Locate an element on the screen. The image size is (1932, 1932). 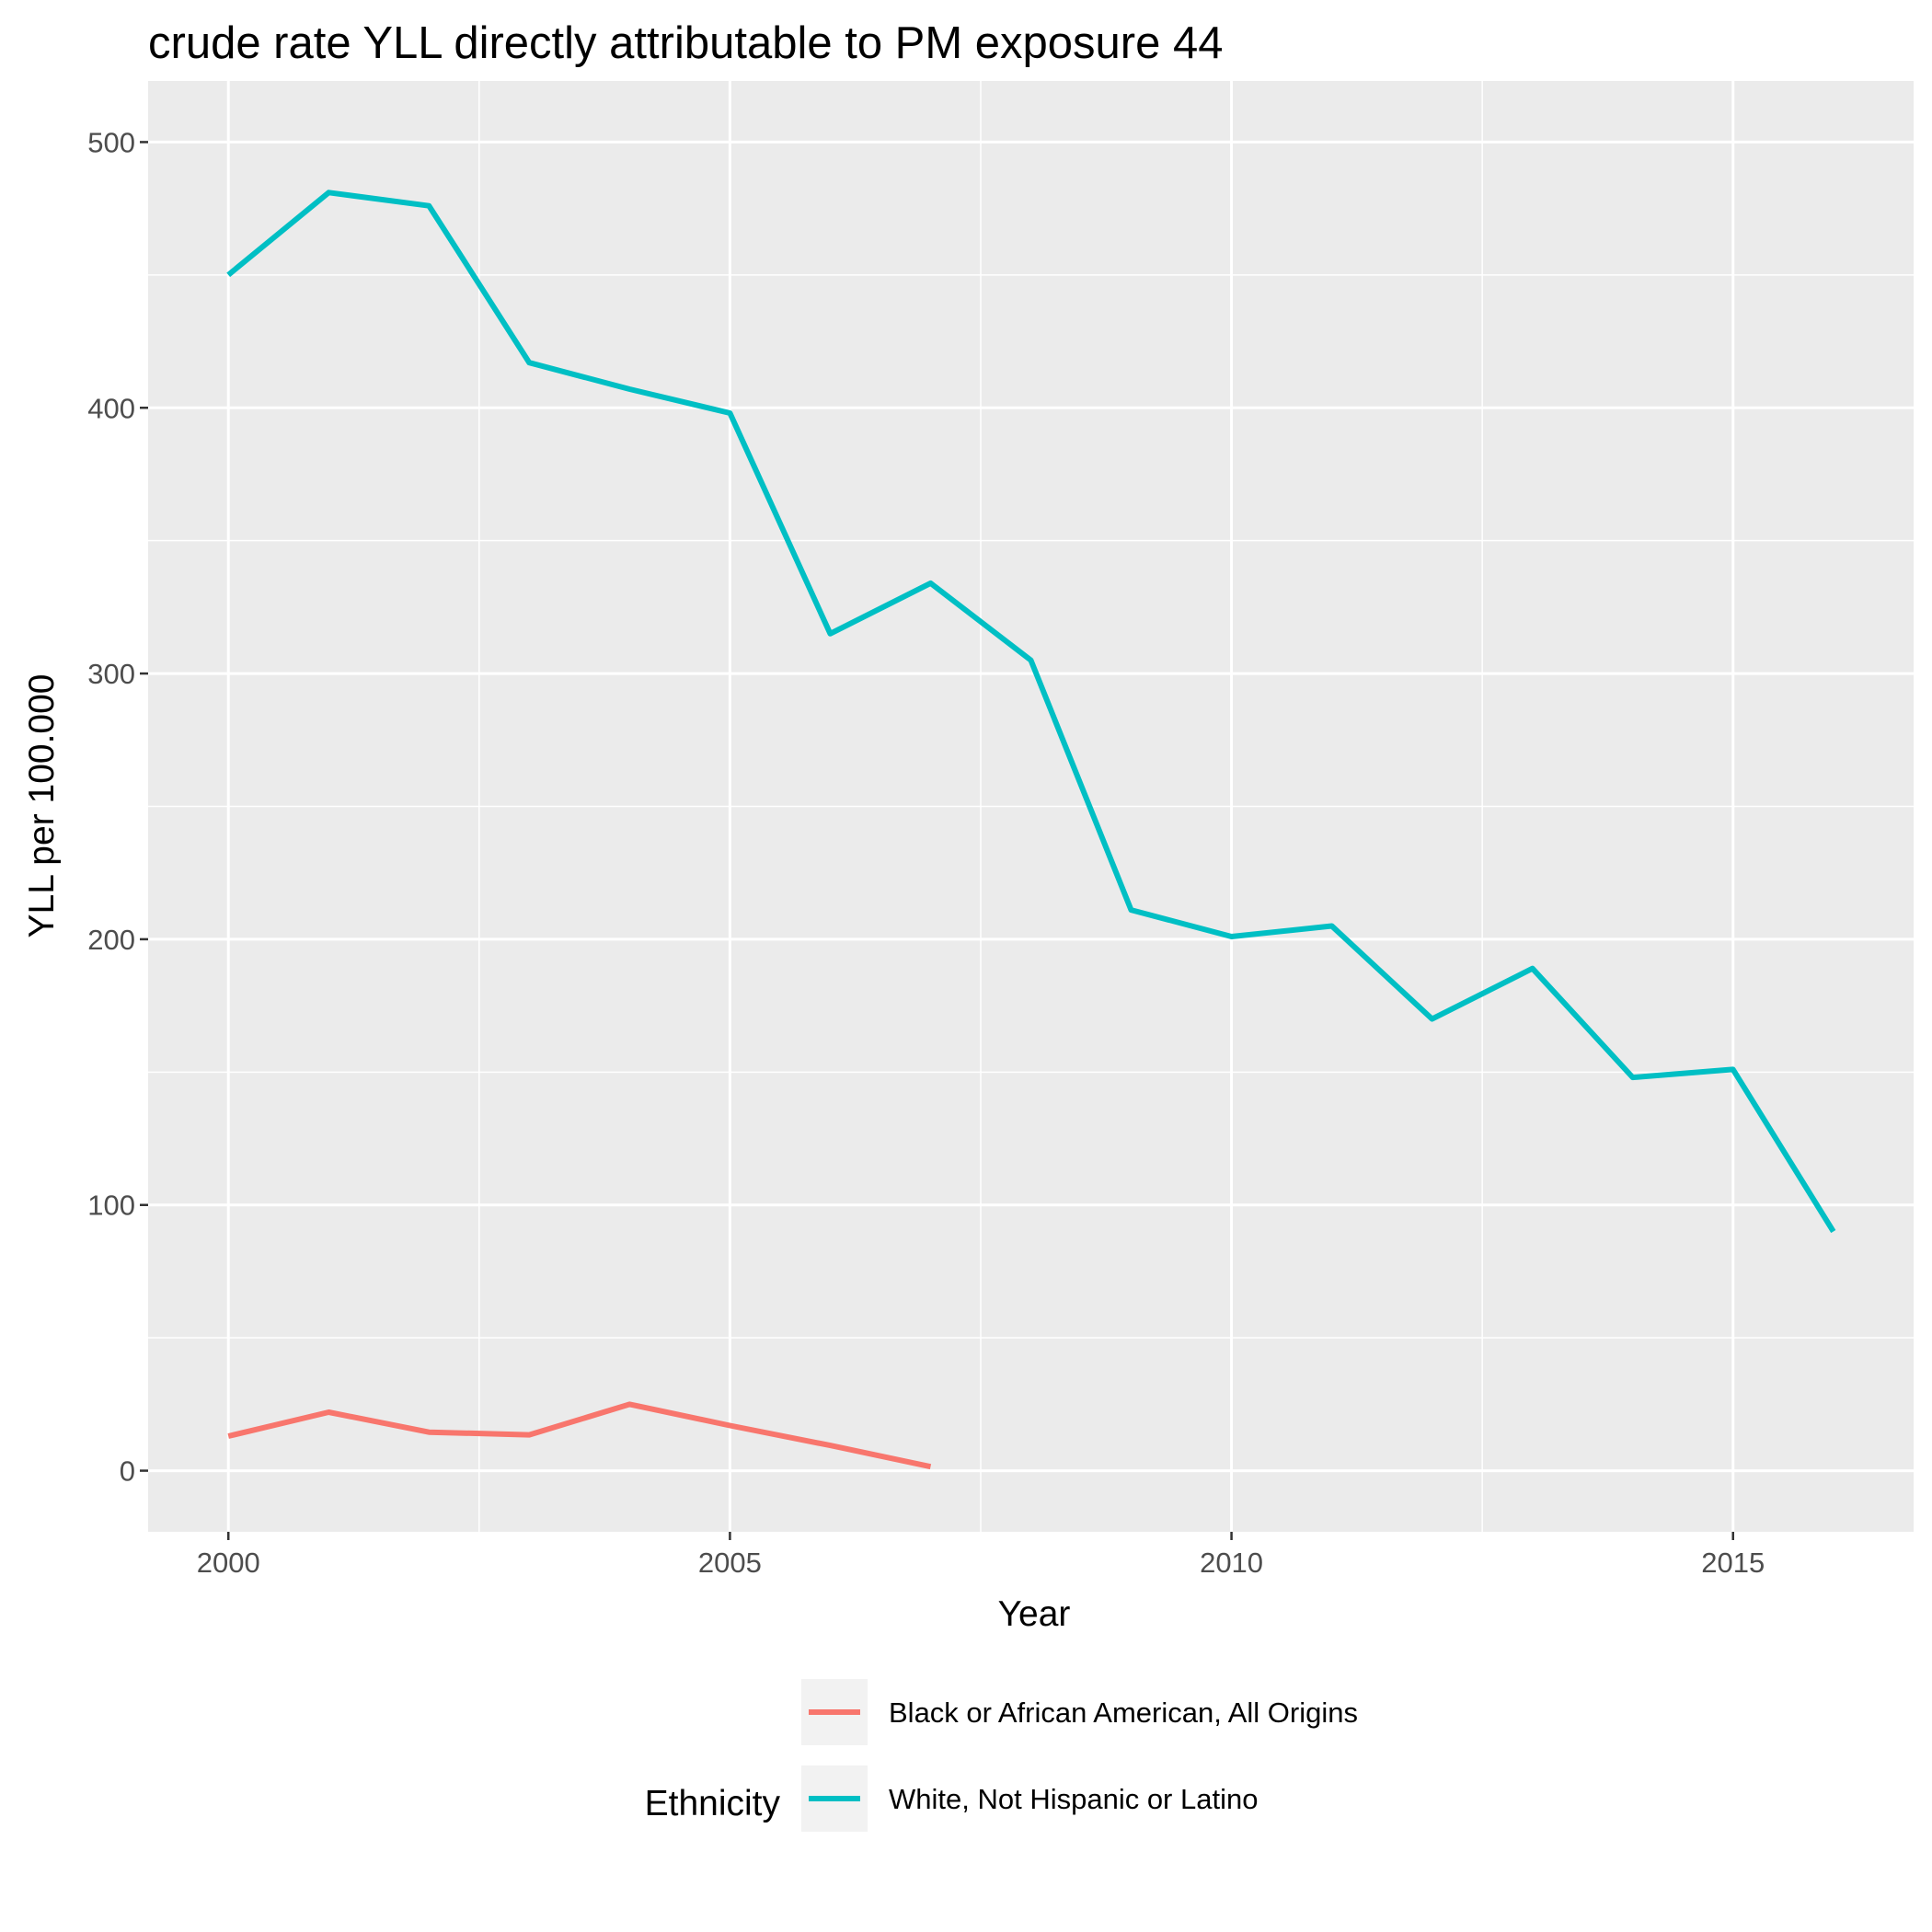
x-tick-label: 2010 is located at coordinates (1231, 1563).